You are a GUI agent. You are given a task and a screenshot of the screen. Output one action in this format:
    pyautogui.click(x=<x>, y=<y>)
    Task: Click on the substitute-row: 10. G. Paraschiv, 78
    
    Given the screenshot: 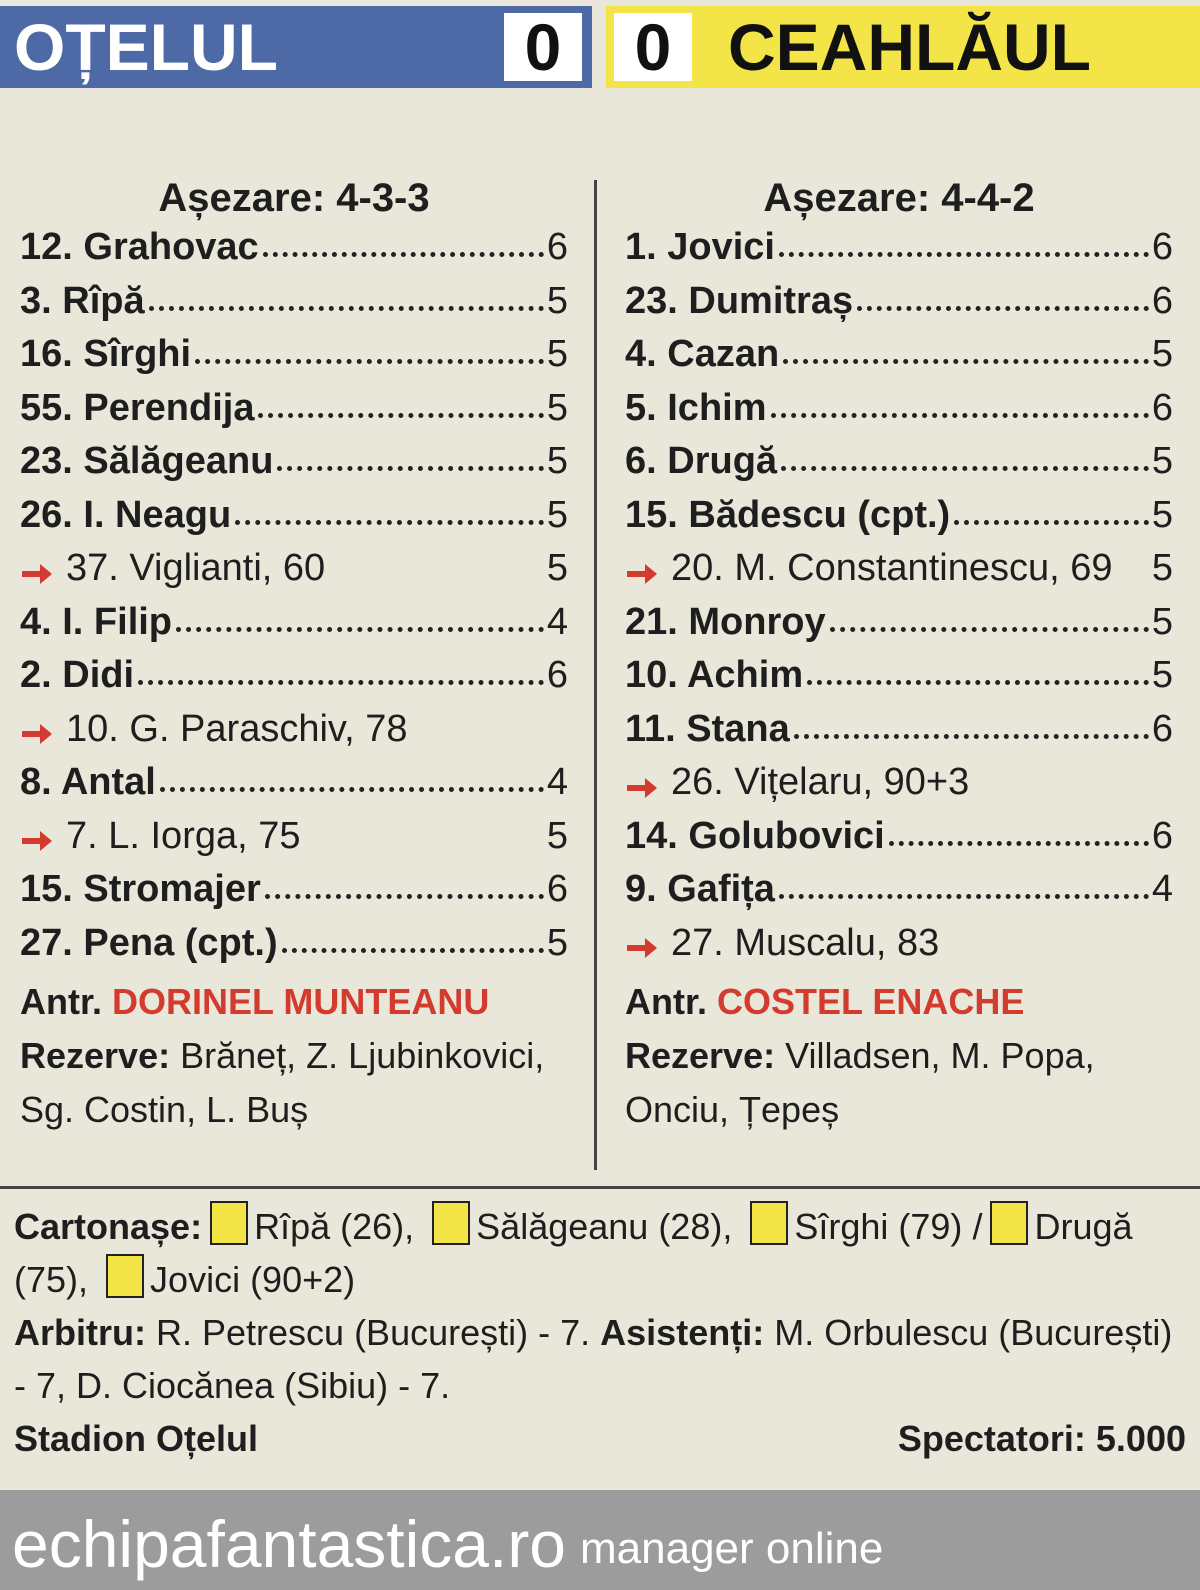 What is the action you would take?
    pyautogui.click(x=294, y=735)
    